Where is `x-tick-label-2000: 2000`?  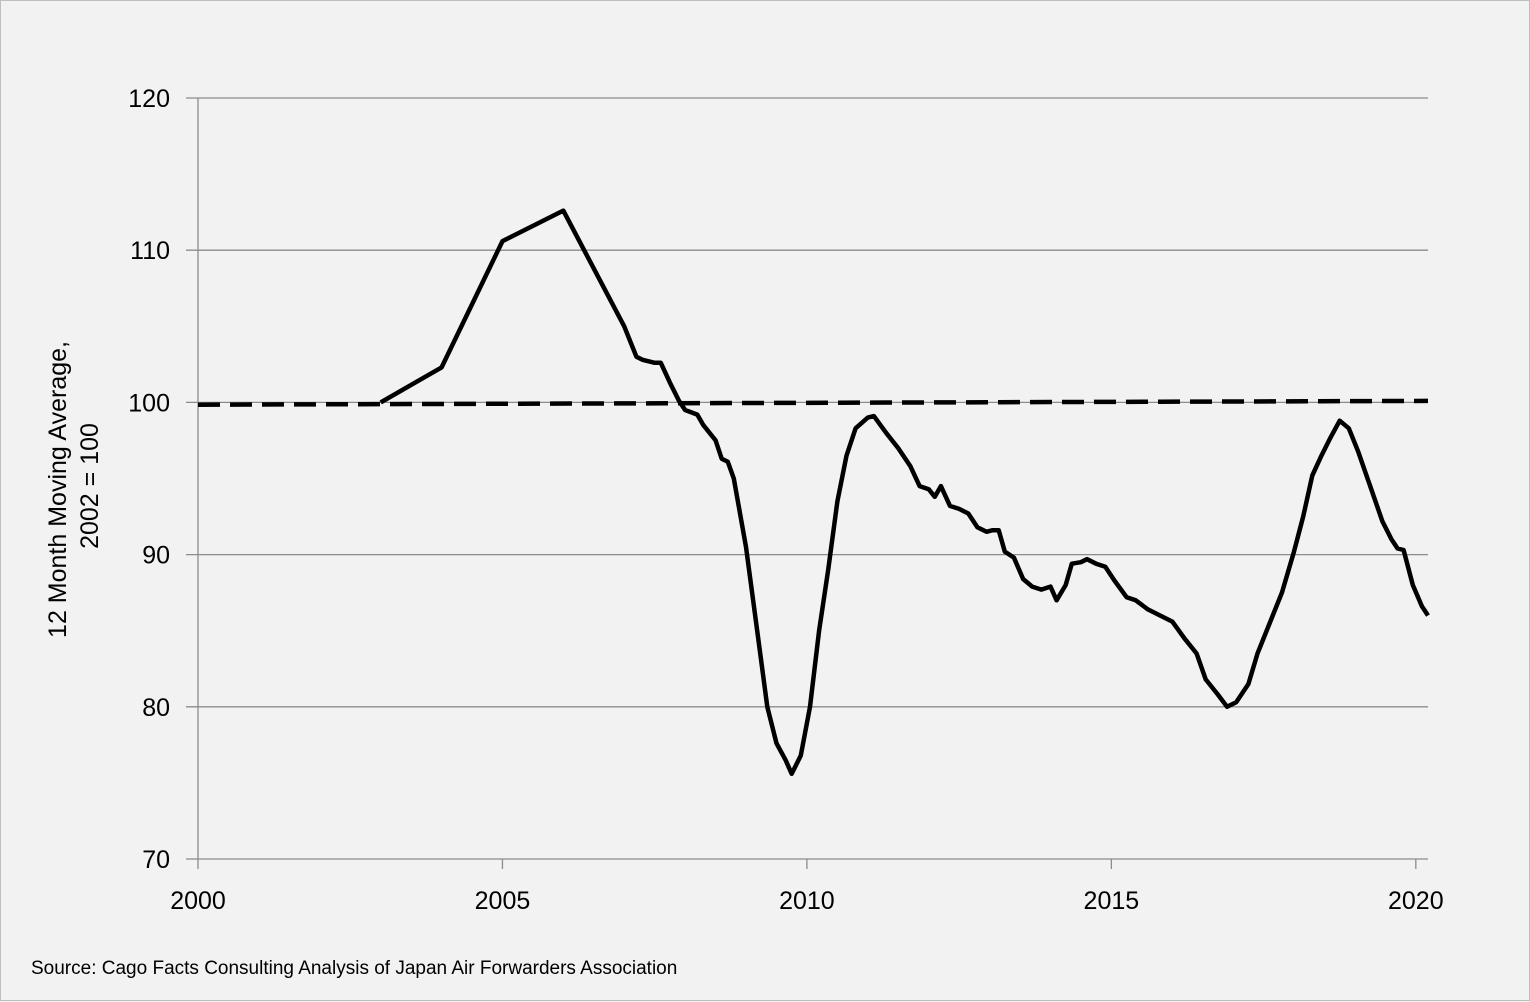
x-tick-label-2000: 2000 is located at coordinates (198, 901).